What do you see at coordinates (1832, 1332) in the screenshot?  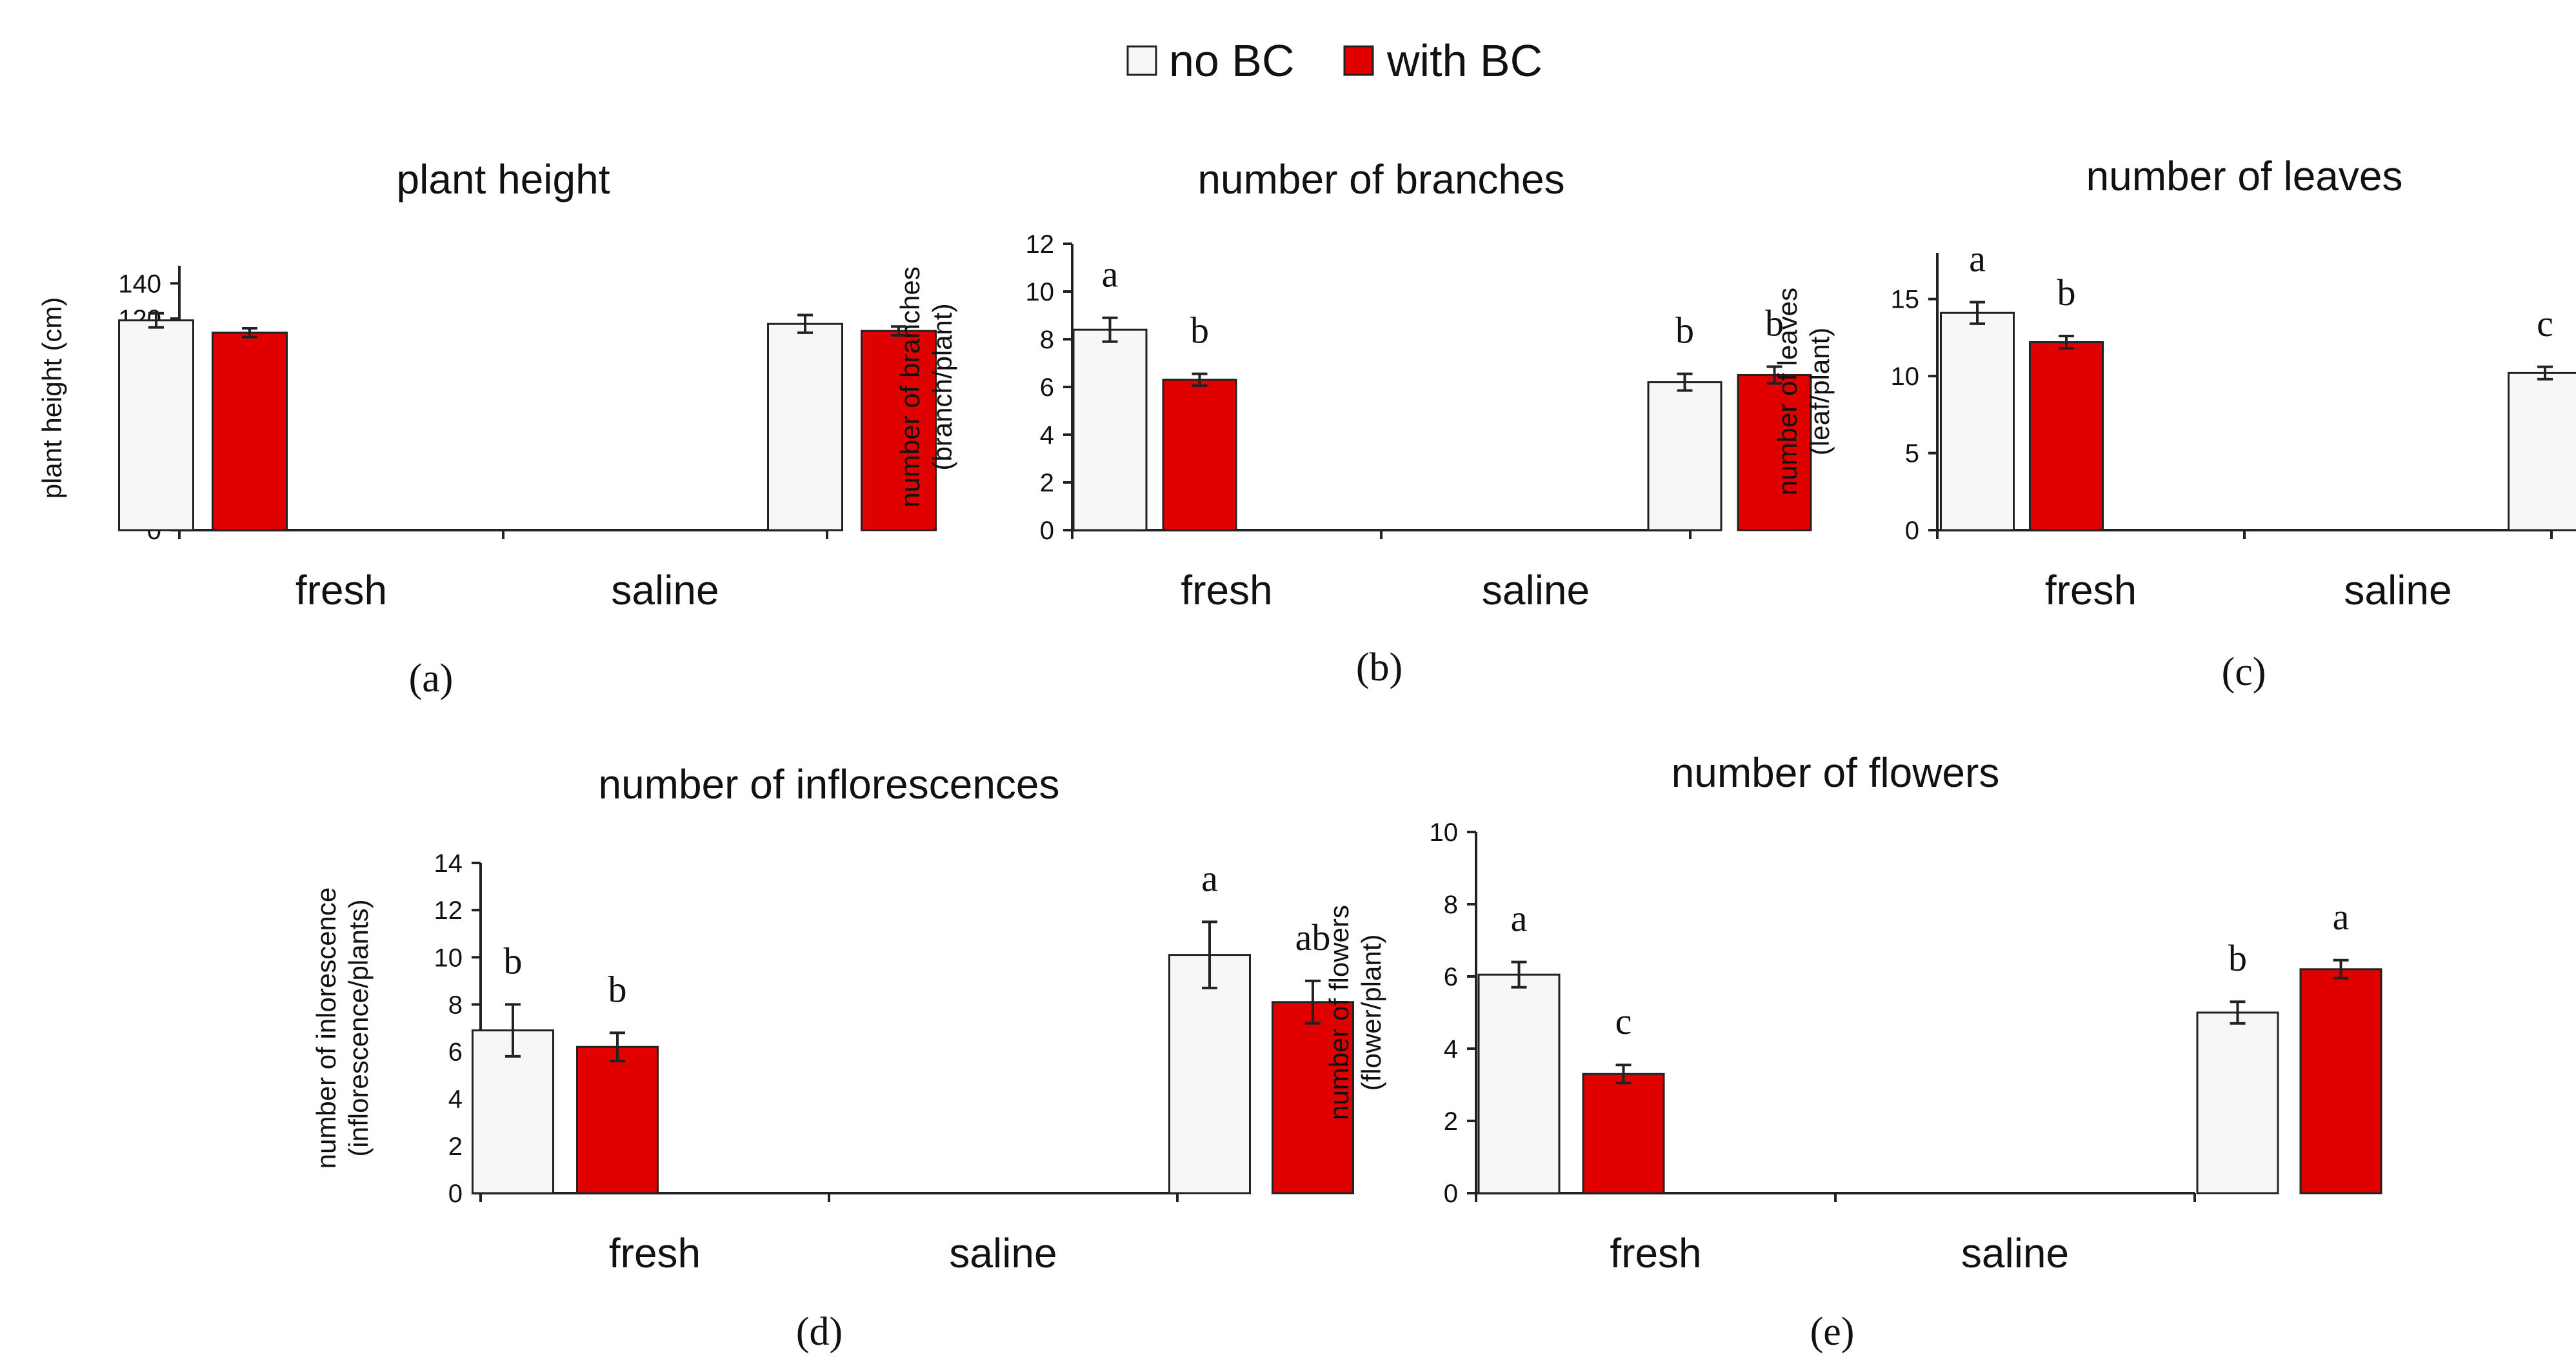 I see `panel-label: (e)` at bounding box center [1832, 1332].